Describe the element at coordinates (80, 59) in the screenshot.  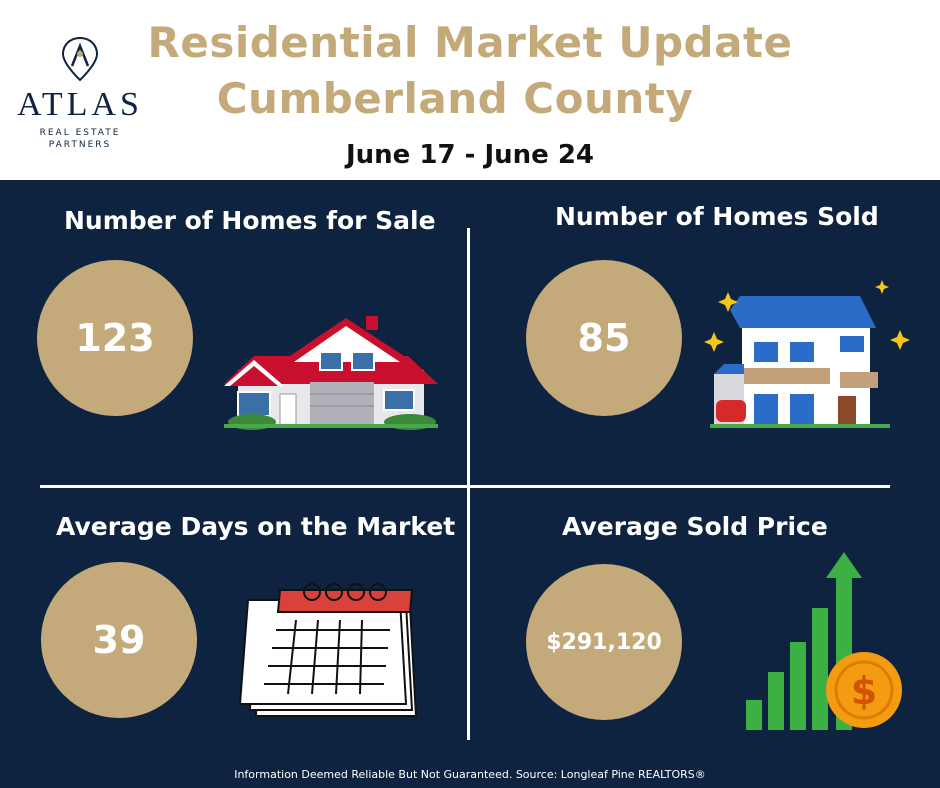
I see `location-pin-icon` at that location.